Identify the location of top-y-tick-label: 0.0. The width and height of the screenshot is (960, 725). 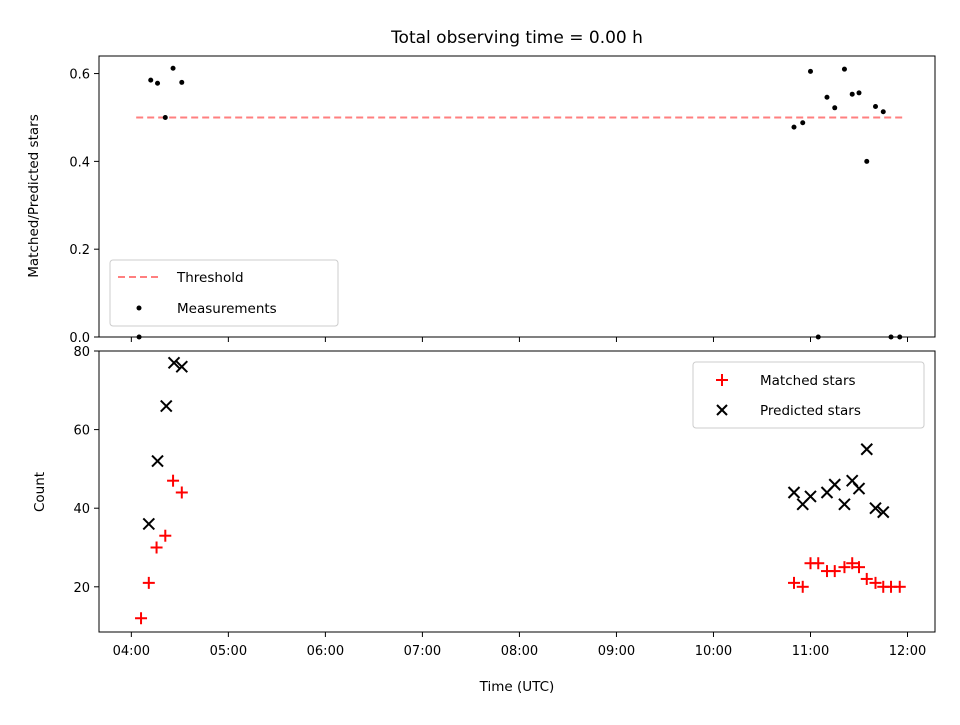
(79, 338).